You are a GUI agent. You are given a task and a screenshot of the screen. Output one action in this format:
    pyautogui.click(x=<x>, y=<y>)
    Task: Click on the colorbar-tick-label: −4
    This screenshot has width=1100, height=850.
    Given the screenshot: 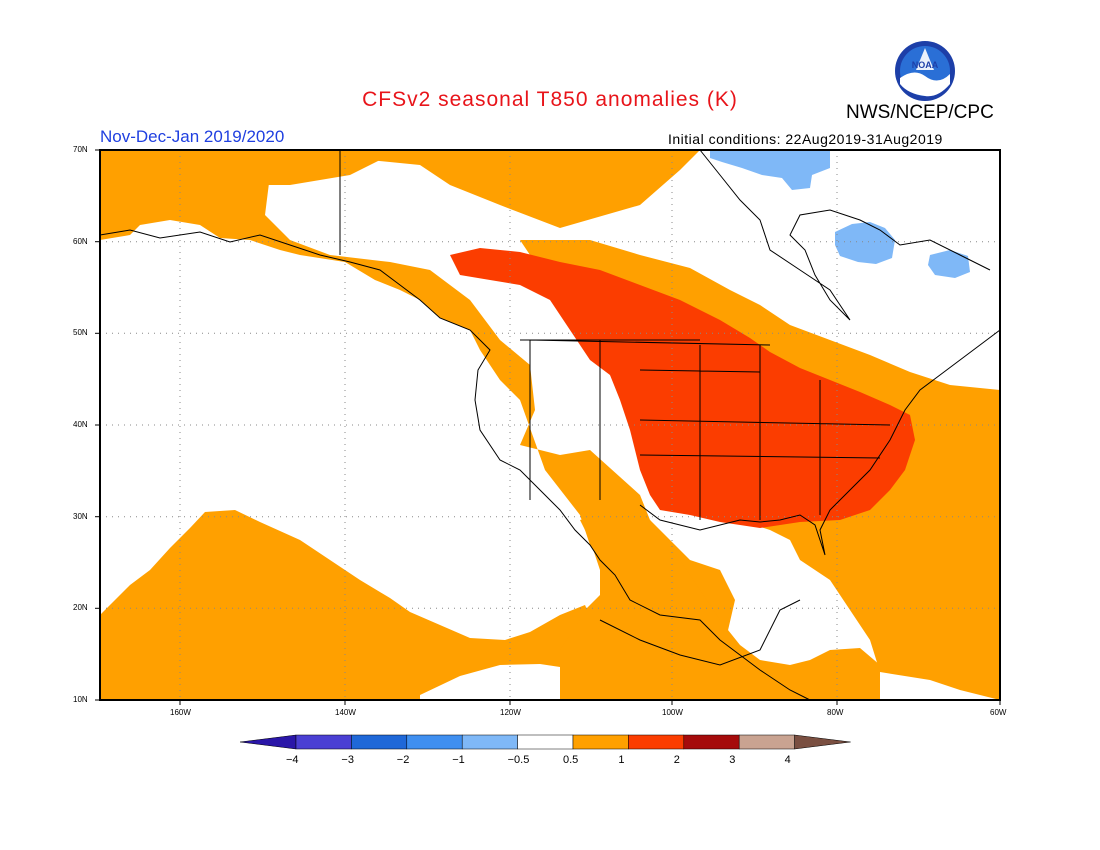 What is the action you would take?
    pyautogui.click(x=292, y=760)
    